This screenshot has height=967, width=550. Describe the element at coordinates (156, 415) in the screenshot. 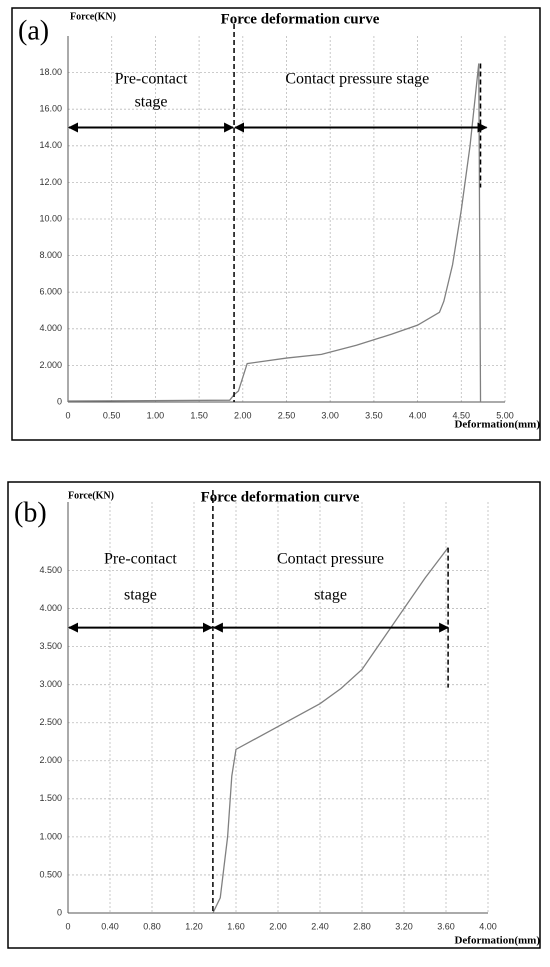

I see `x-tick-label: 1.00` at that location.